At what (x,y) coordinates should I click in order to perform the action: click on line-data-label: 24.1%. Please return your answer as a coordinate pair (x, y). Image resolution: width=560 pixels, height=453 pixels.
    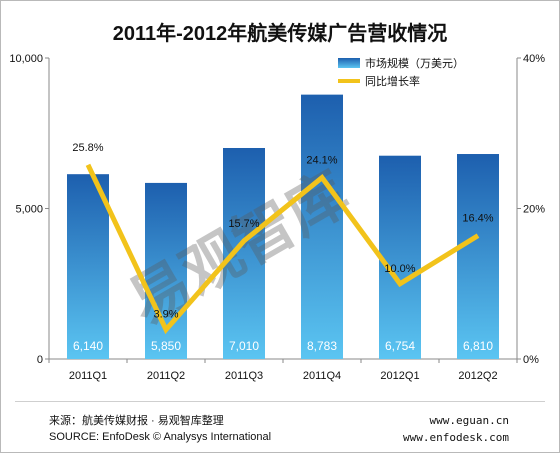
    Looking at the image, I should click on (321, 161).